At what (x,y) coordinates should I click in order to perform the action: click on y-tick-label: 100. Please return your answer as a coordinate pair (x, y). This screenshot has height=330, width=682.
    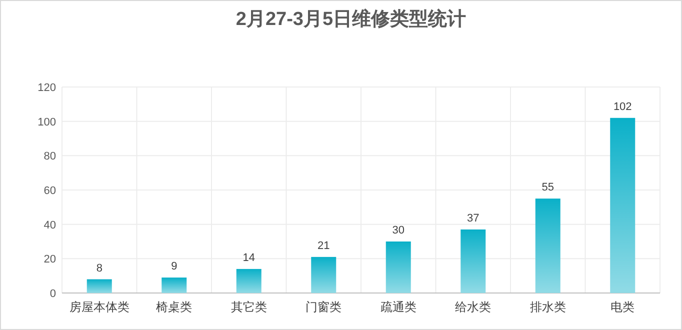
    Looking at the image, I should click on (47, 122).